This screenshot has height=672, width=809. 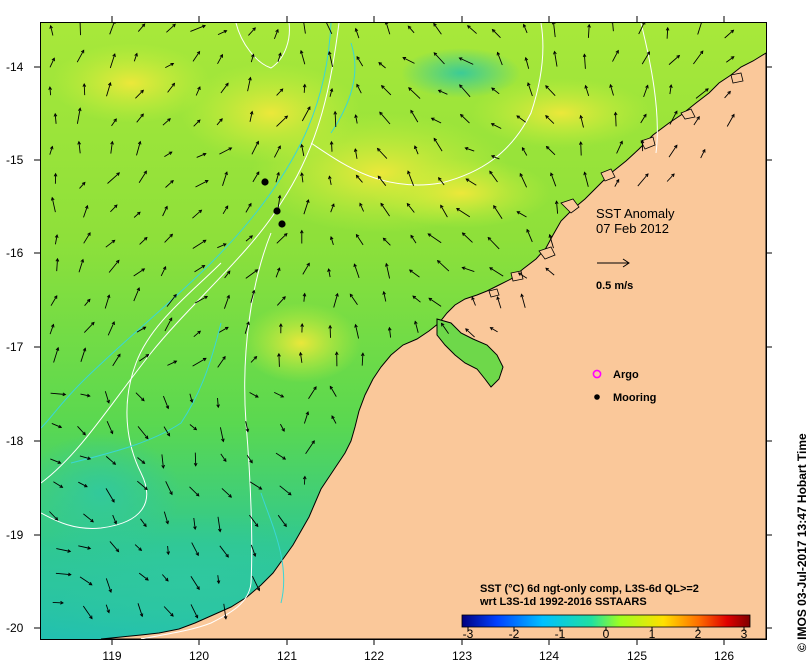 What do you see at coordinates (744, 633) in the screenshot?
I see `colorbar-tick-label: 3` at bounding box center [744, 633].